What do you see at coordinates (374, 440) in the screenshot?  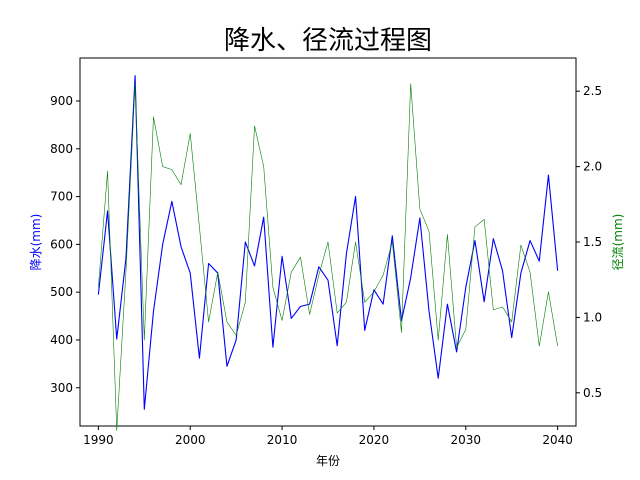 I see `x-tick-label: 2020` at bounding box center [374, 440].